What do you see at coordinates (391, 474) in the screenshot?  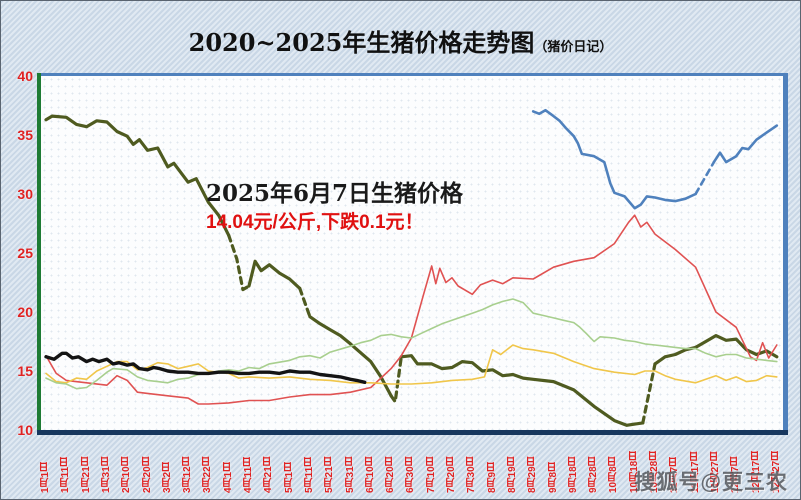 I see `x-tick-label: 6月20日` at bounding box center [391, 474].